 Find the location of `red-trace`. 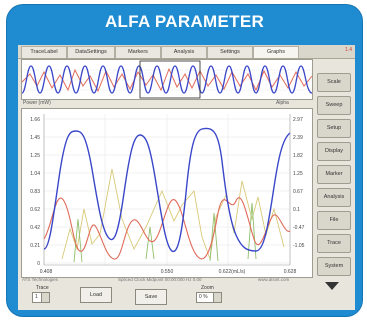

red-trace is located at coordinates (167, 228).